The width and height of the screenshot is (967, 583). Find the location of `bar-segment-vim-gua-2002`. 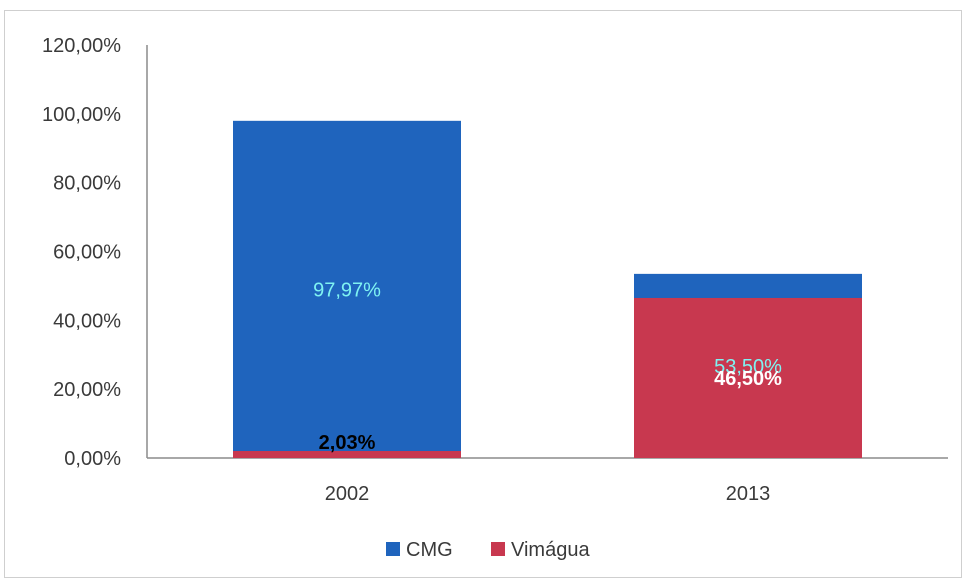

bar-segment-vim-gua-2002 is located at coordinates (347, 454).